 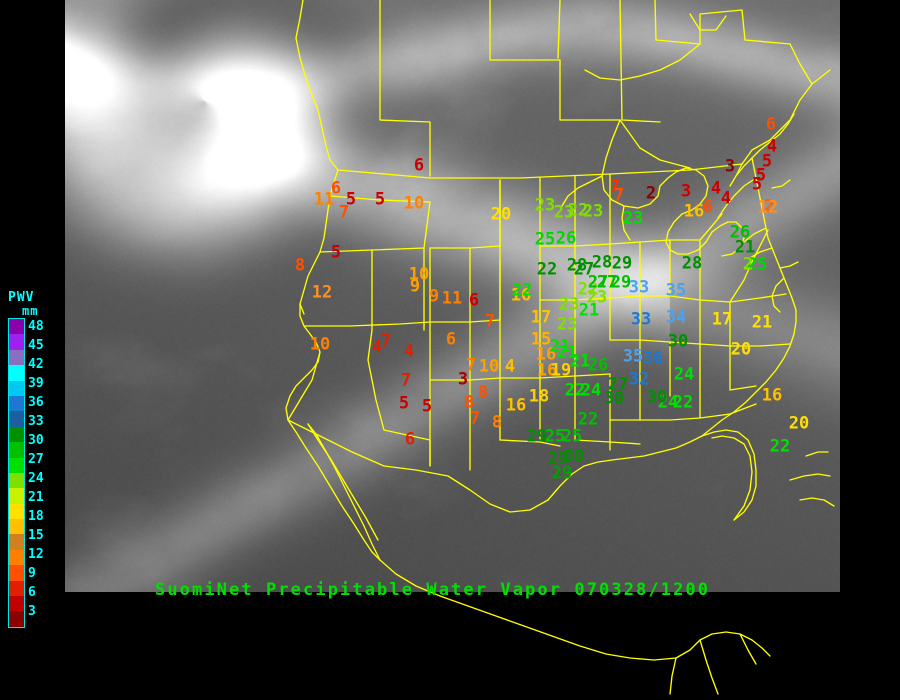 I want to click on pwv-station-value: 9, so click(x=434, y=296).